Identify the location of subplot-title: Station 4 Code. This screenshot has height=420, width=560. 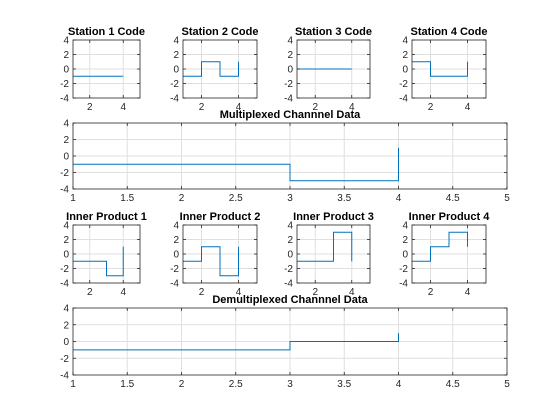
(448, 32).